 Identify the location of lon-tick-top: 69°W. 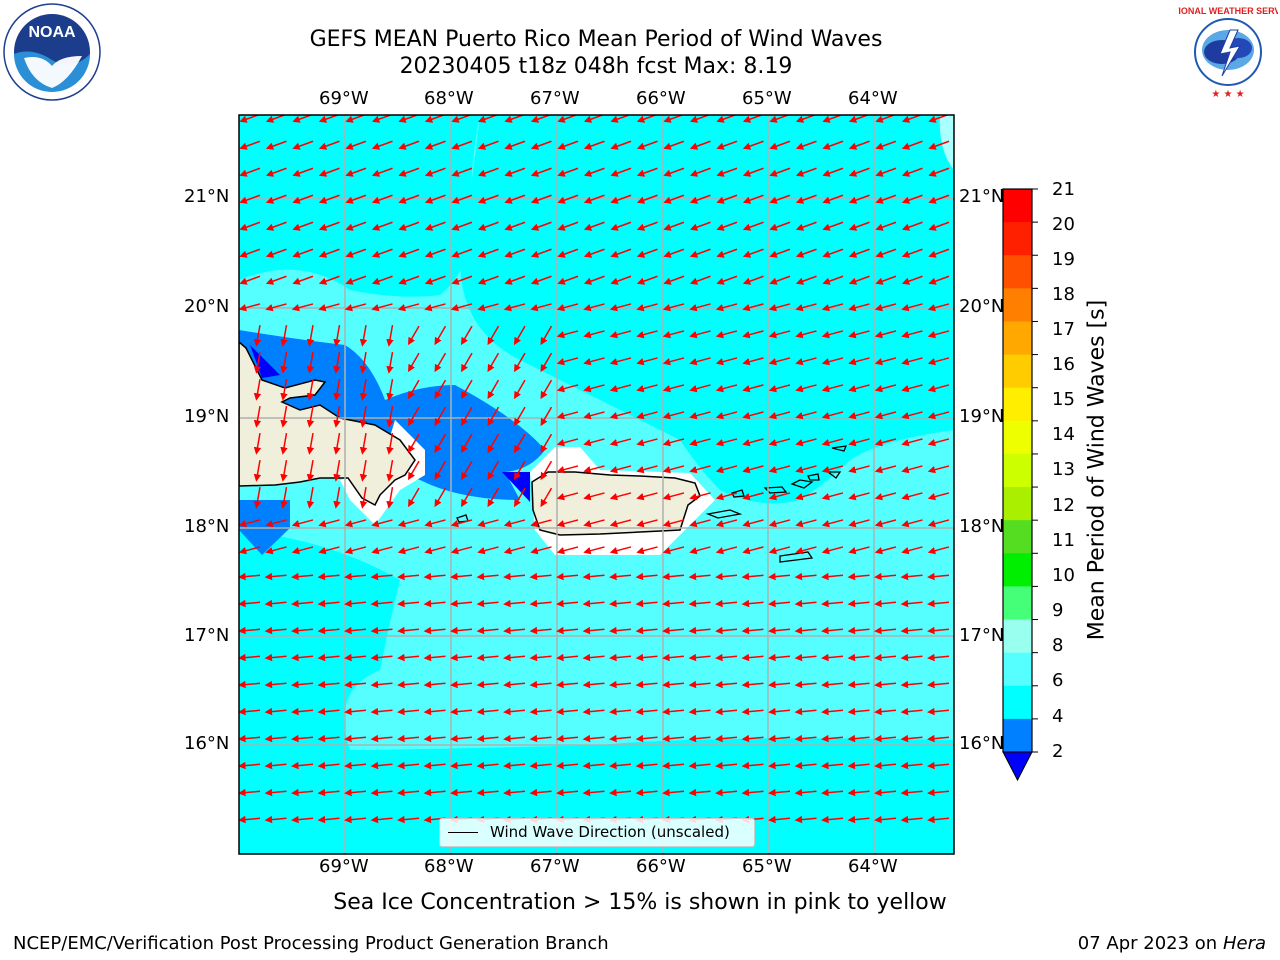
(344, 98).